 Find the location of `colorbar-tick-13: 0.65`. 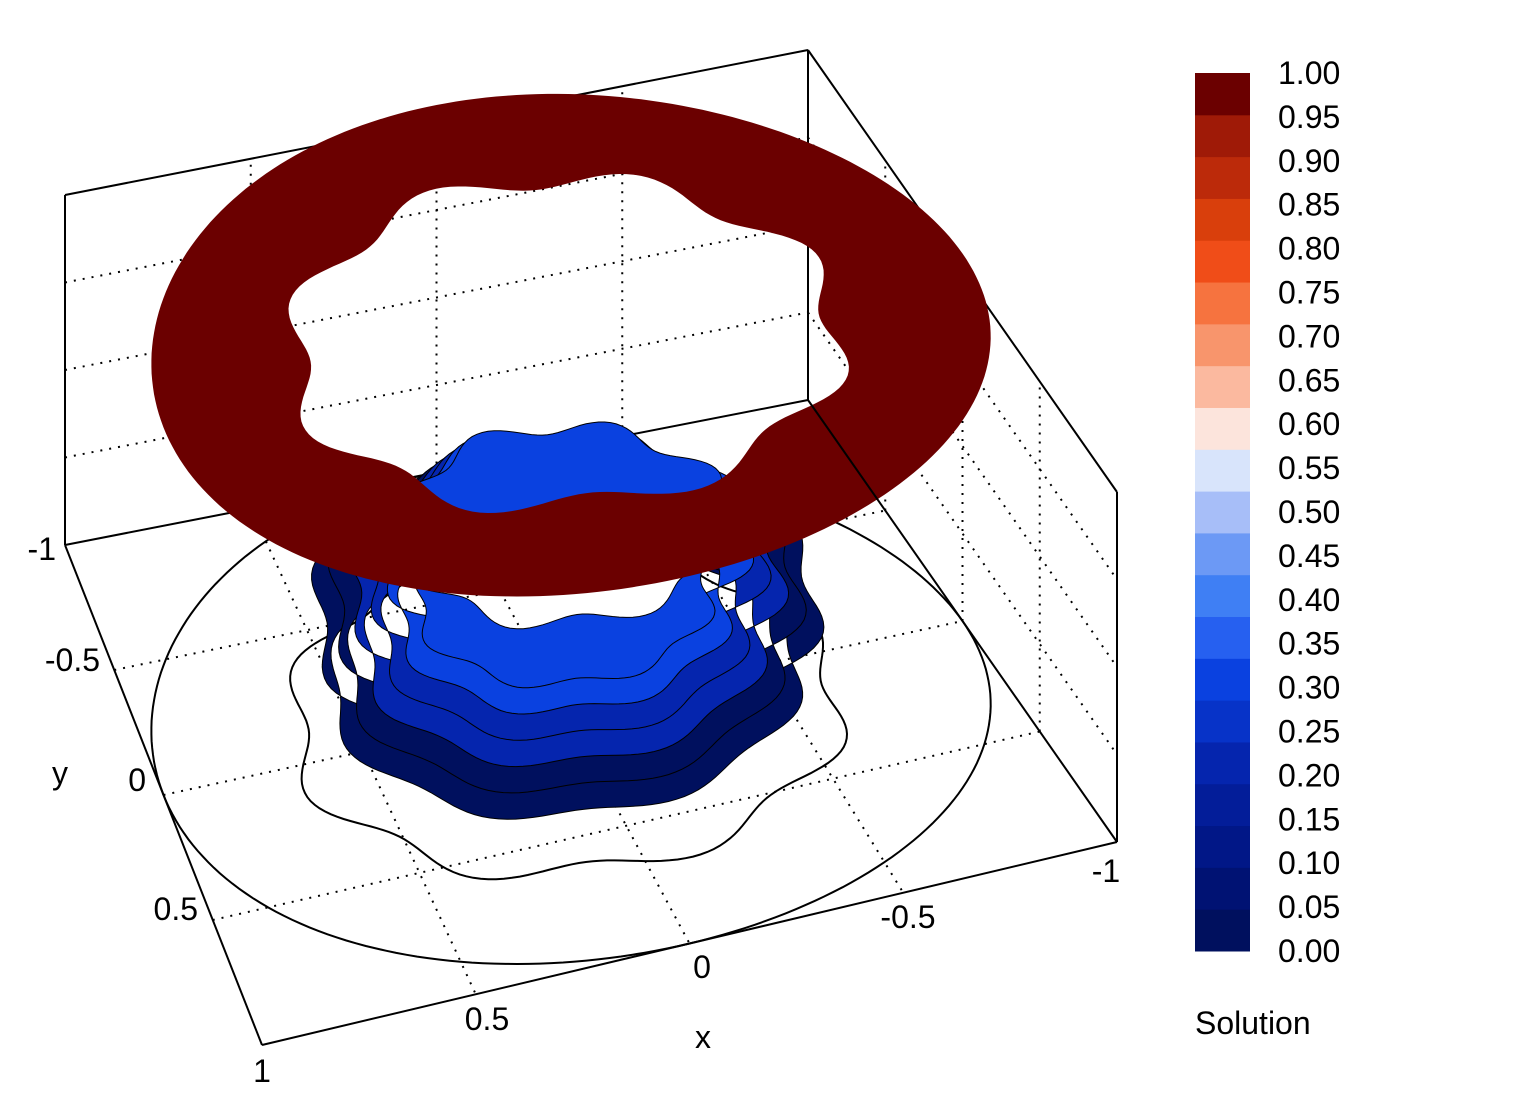

colorbar-tick-13: 0.65 is located at coordinates (1309, 380).